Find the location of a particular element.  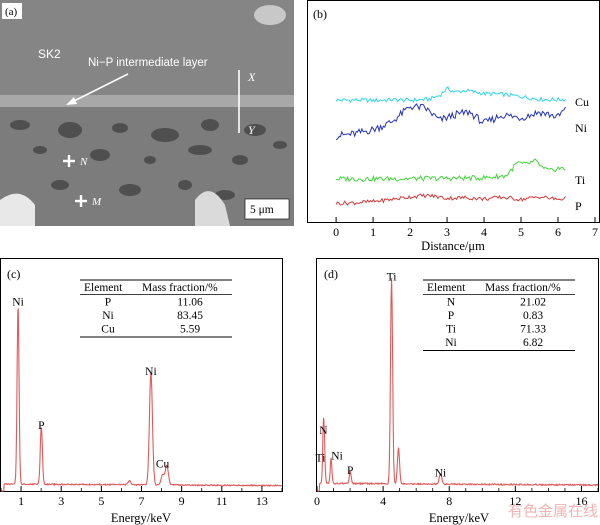

x-tick-label: 9 is located at coordinates (182, 501).